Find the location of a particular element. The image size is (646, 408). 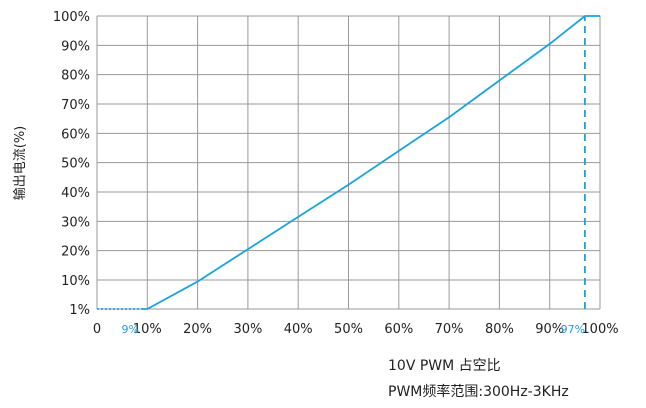

y-tick-label: 90% is located at coordinates (75, 46).